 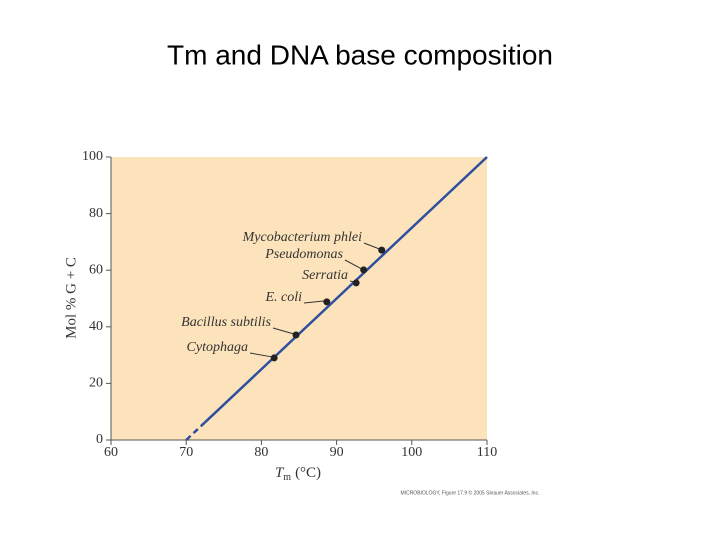 What do you see at coordinates (195, 431) in the screenshot?
I see `fit-line-dashed` at bounding box center [195, 431].